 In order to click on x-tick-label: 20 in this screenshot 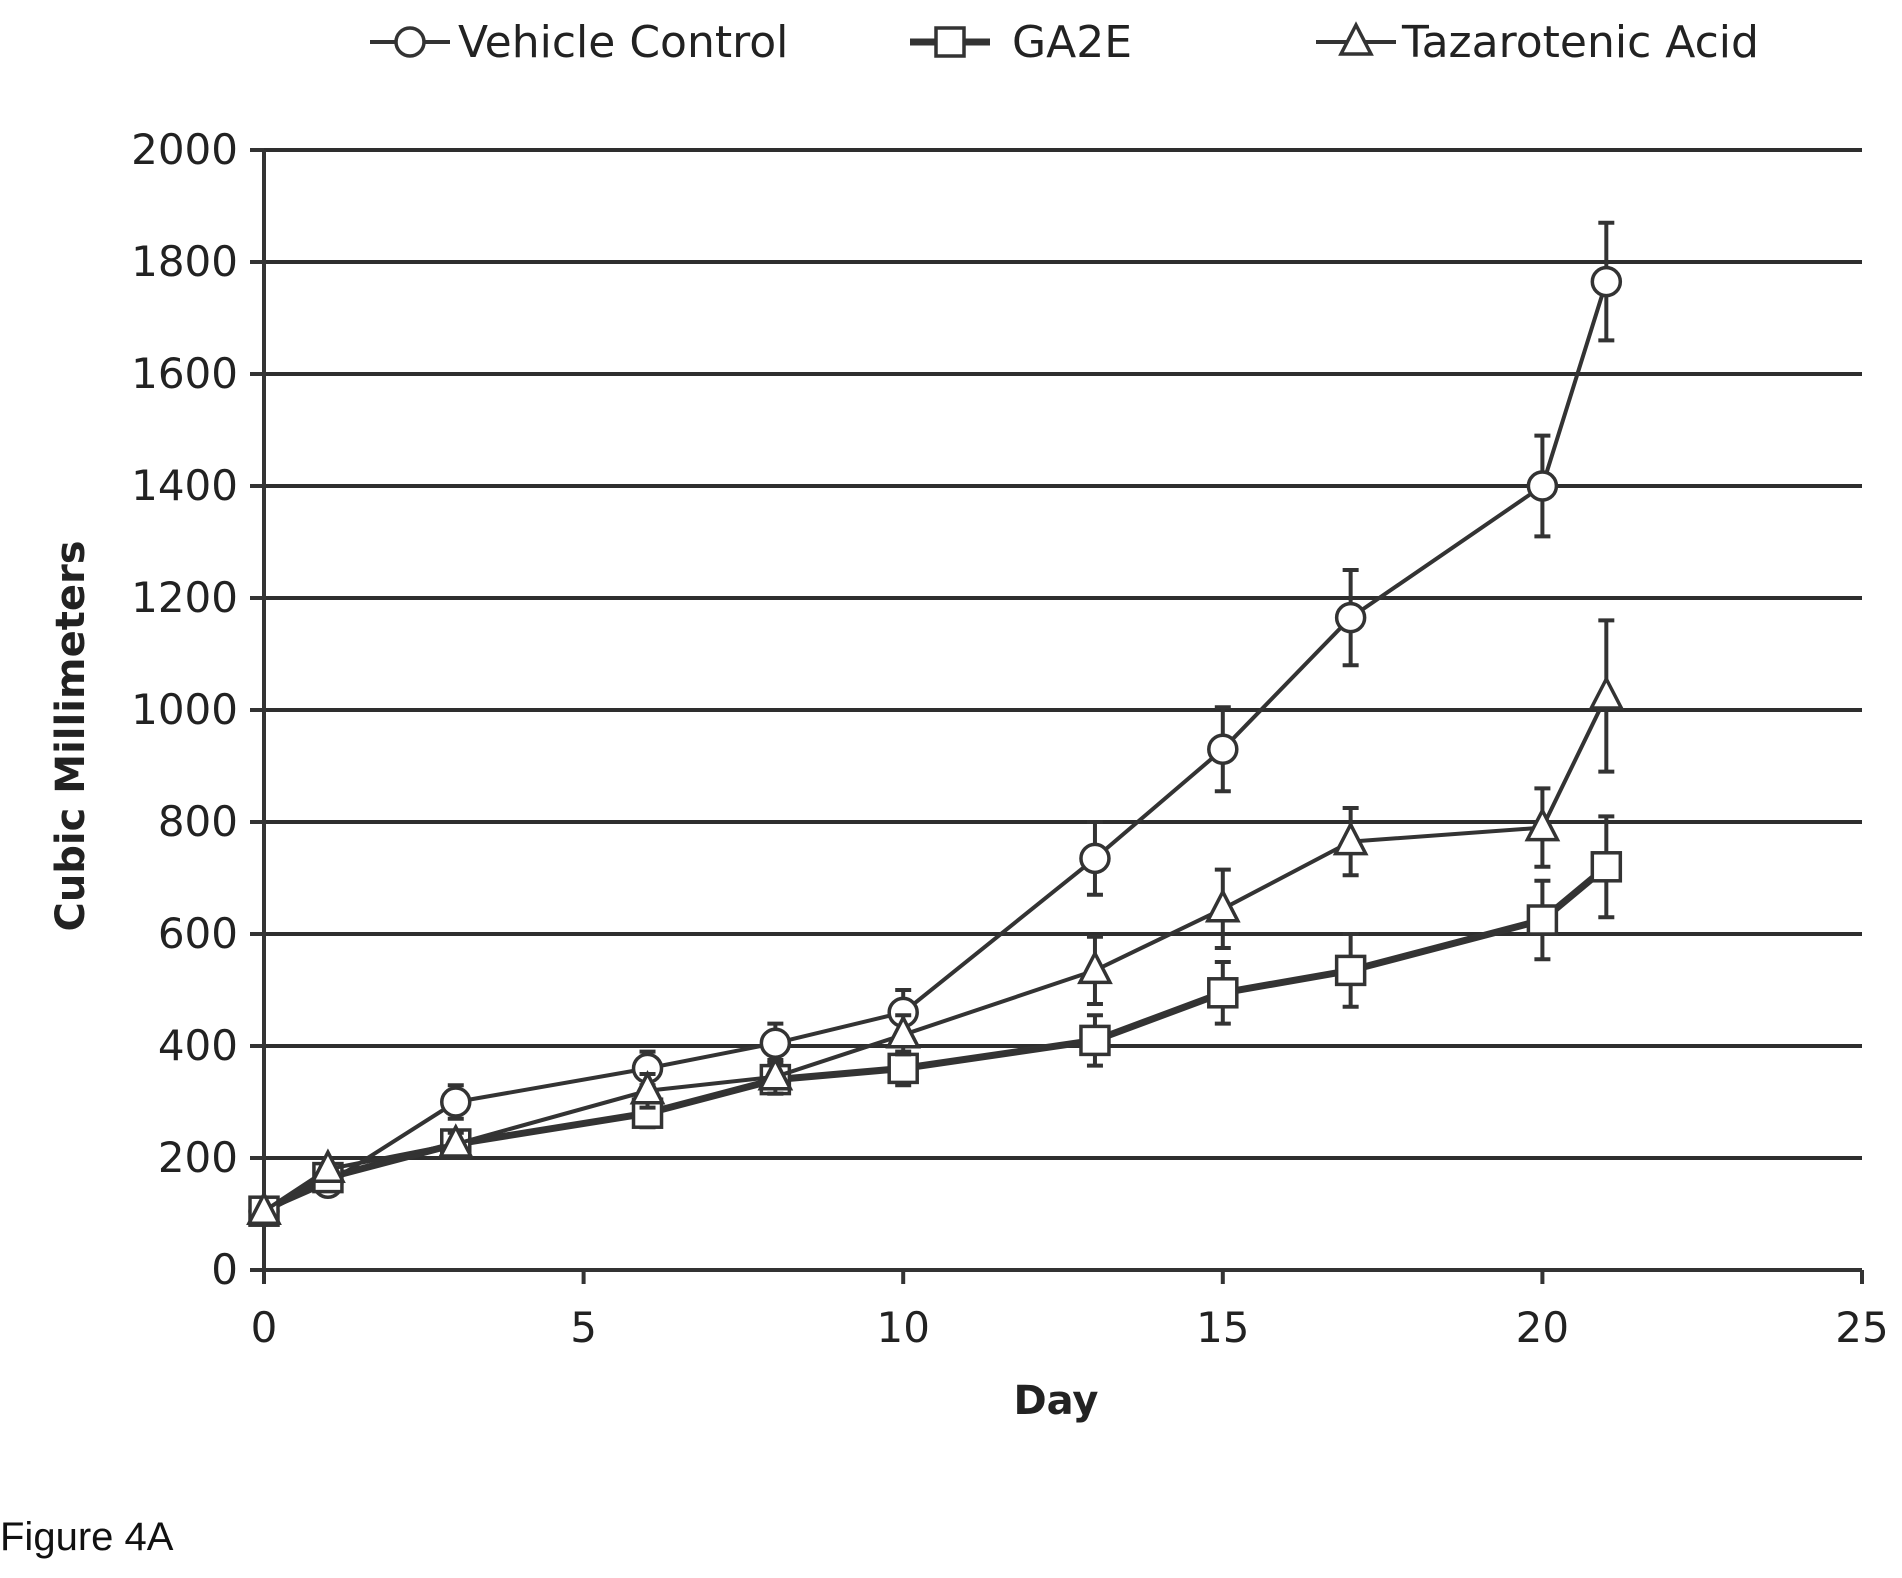, I will do `click(1542, 1327)`.